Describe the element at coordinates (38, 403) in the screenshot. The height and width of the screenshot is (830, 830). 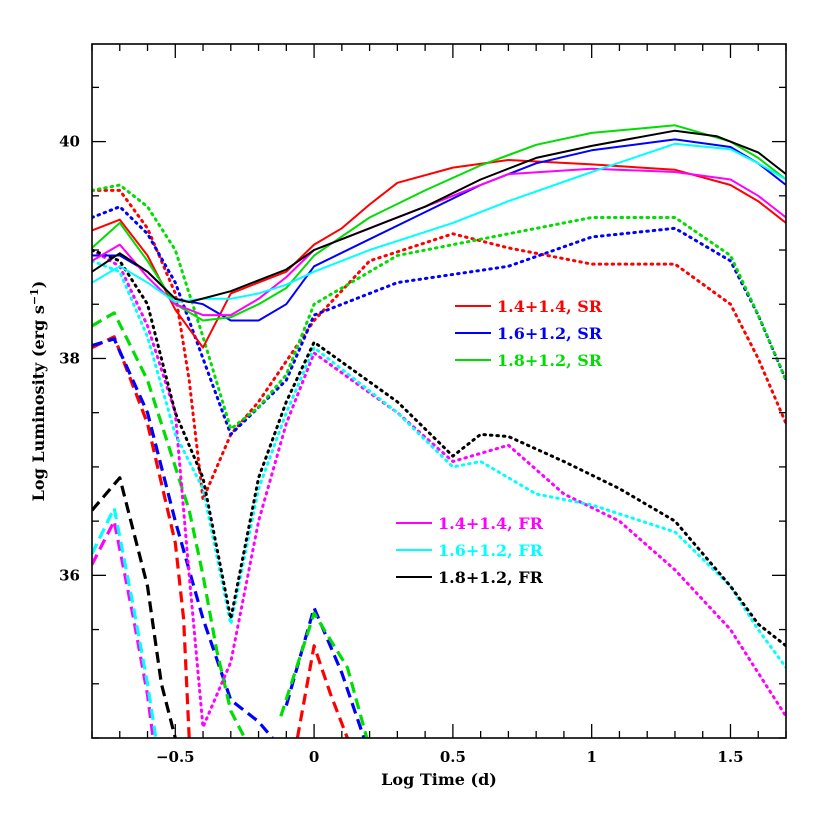
I see `y-axis-title-main: Log Luminosity (erg s` at that location.